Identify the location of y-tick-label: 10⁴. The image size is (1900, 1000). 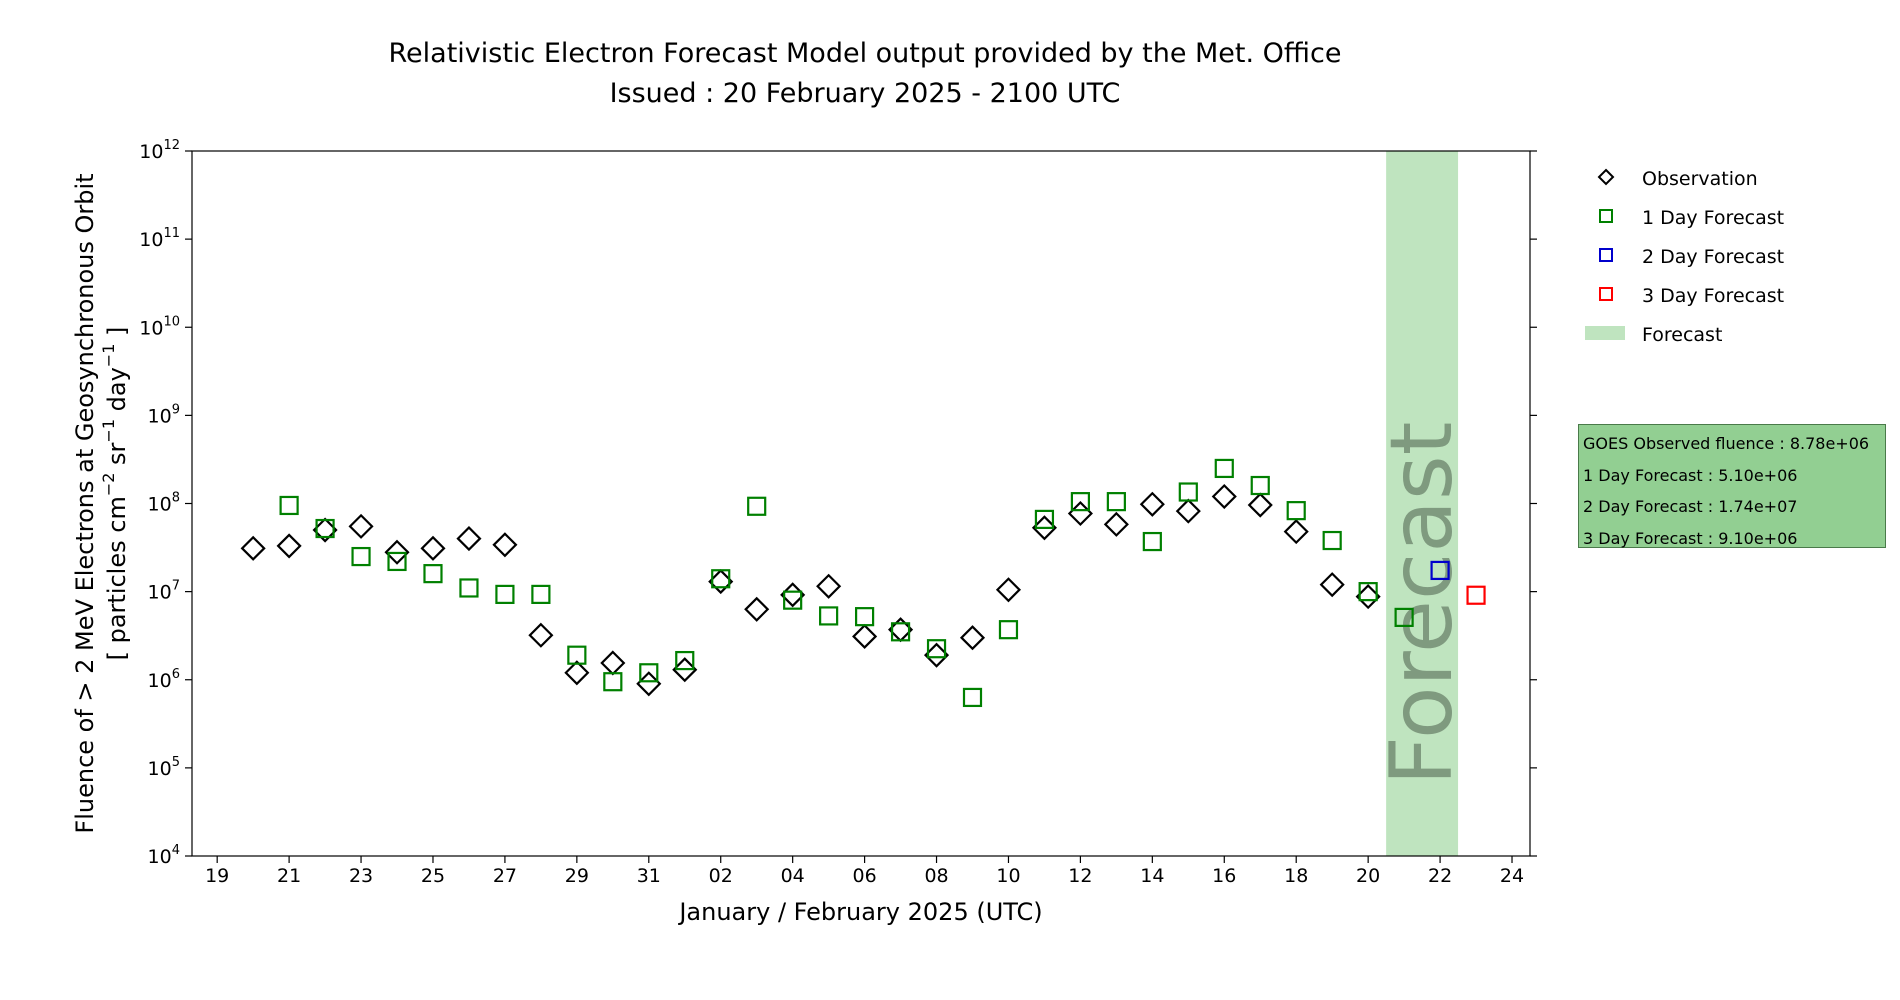
(164, 855).